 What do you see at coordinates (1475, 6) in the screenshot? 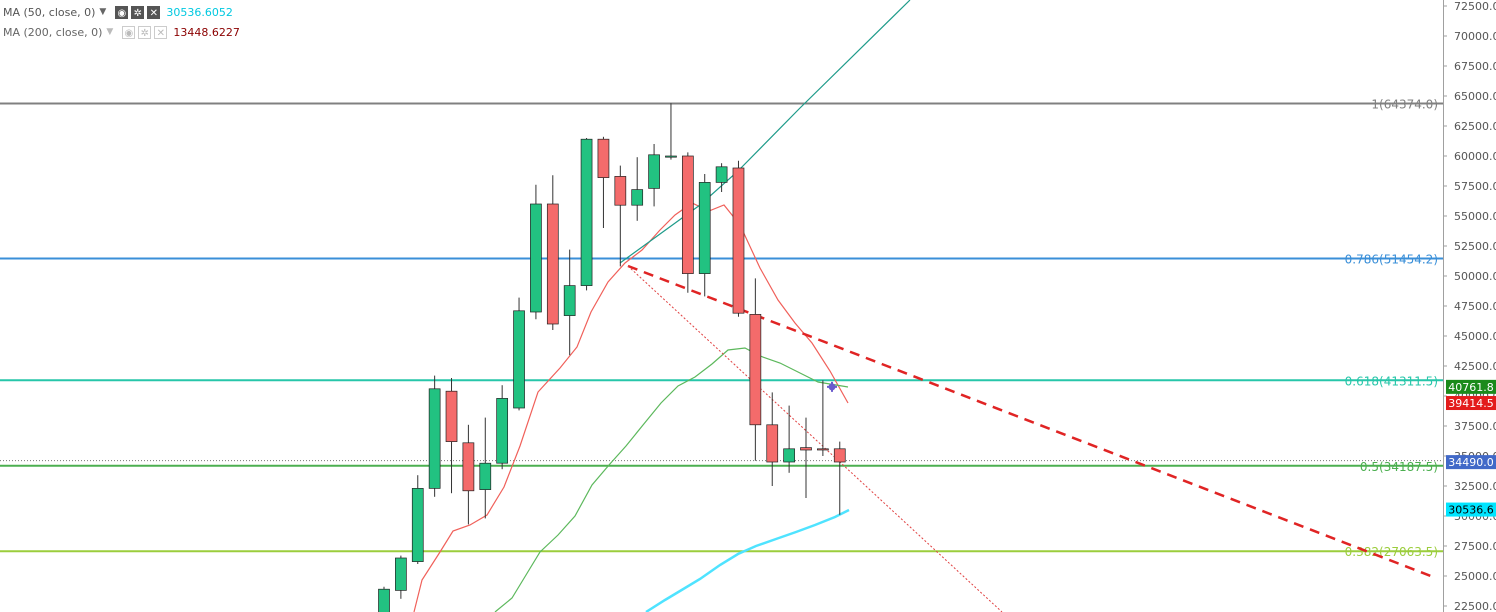
I see `price-axis-label: 72500.0` at bounding box center [1475, 6].